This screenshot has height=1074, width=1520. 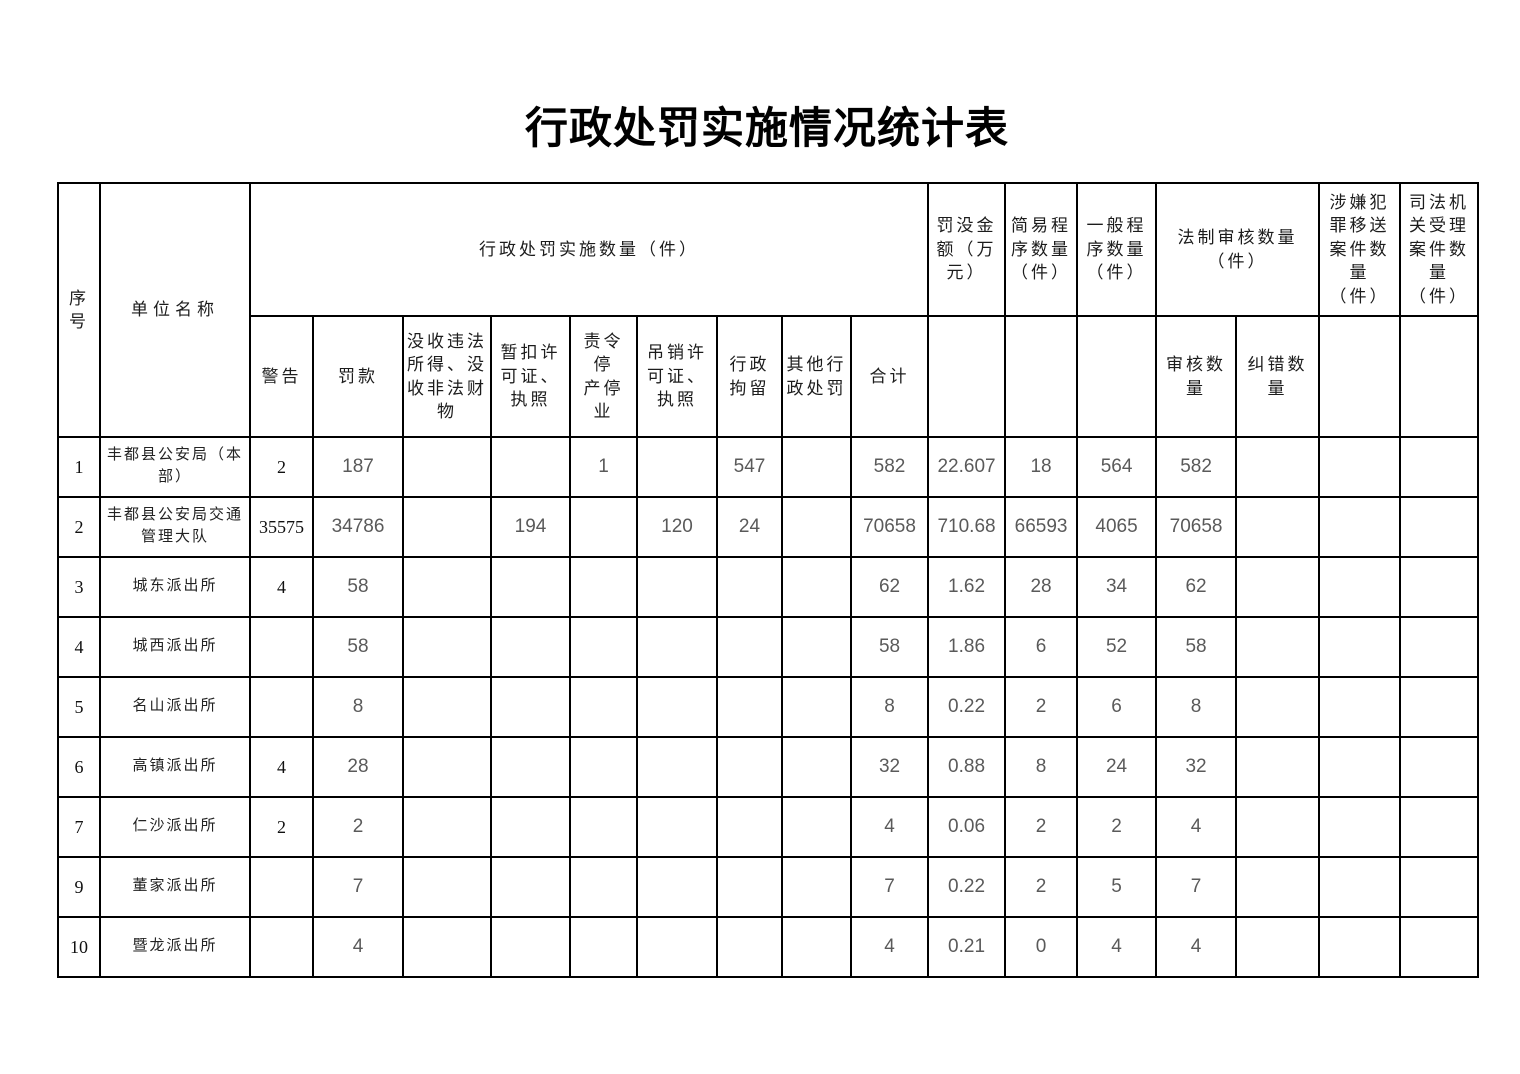 I want to click on cell-fine-amount: 0.88, so click(x=967, y=767).